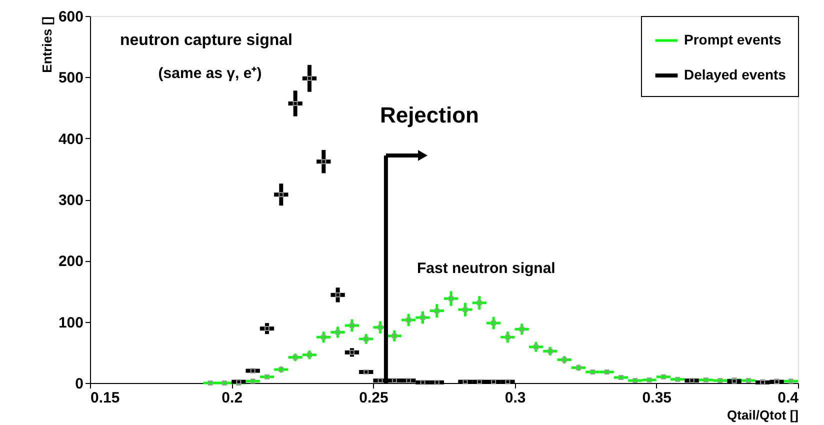 Image resolution: width=824 pixels, height=425 pixels. I want to click on x-tick-label: 0.3, so click(515, 398).